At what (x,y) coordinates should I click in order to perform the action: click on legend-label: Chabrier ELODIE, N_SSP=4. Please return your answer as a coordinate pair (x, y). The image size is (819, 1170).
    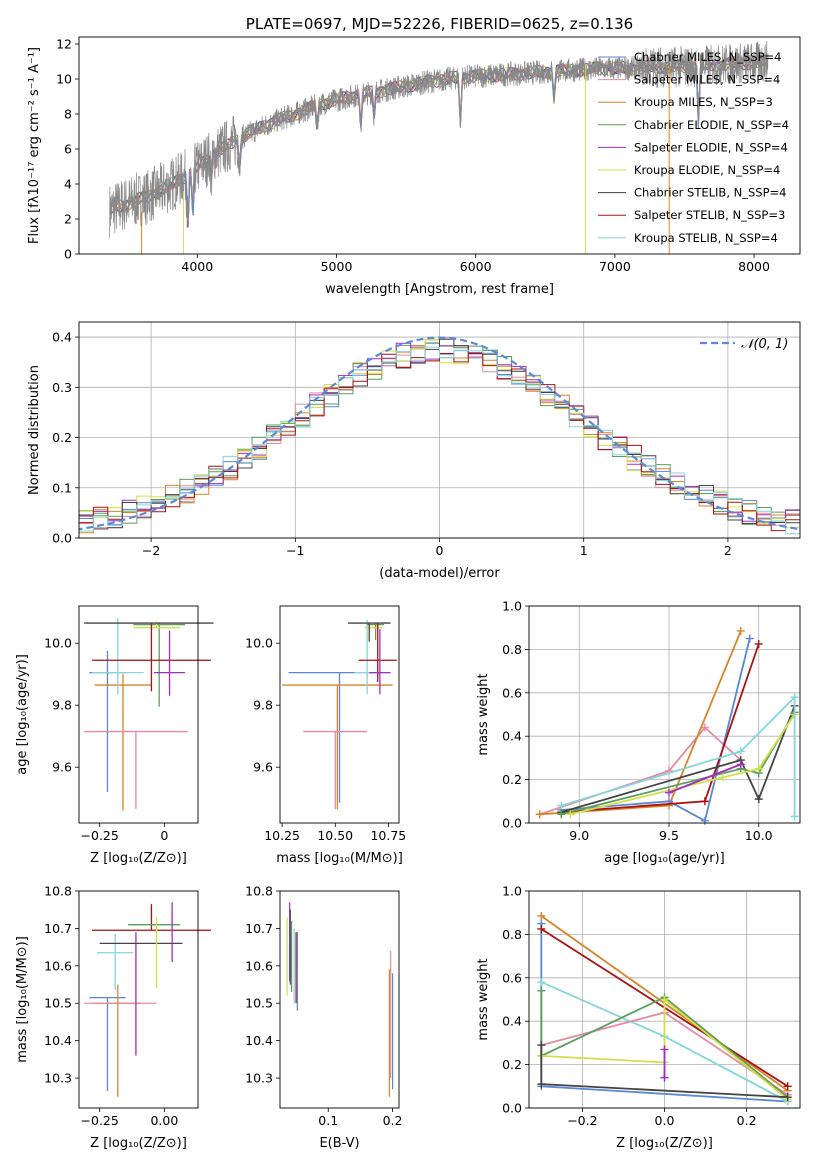
    Looking at the image, I should click on (711, 125).